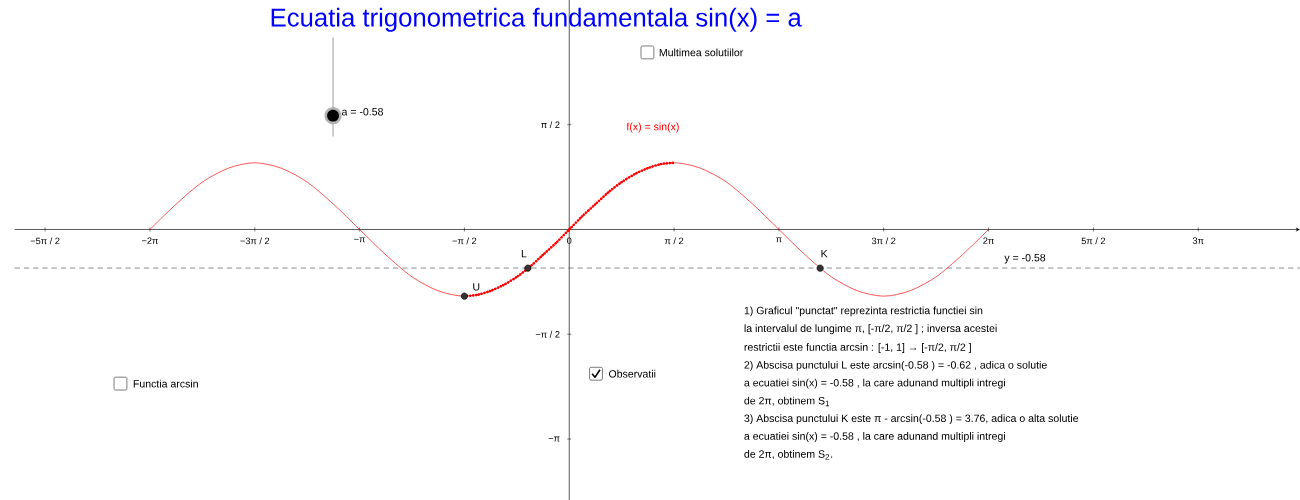 This screenshot has height=500, width=1300. What do you see at coordinates (857, 347) in the screenshot?
I see `annotation: restrictii este functia arcsin : [-1, 1] → [-π/2, π/2 ]` at bounding box center [857, 347].